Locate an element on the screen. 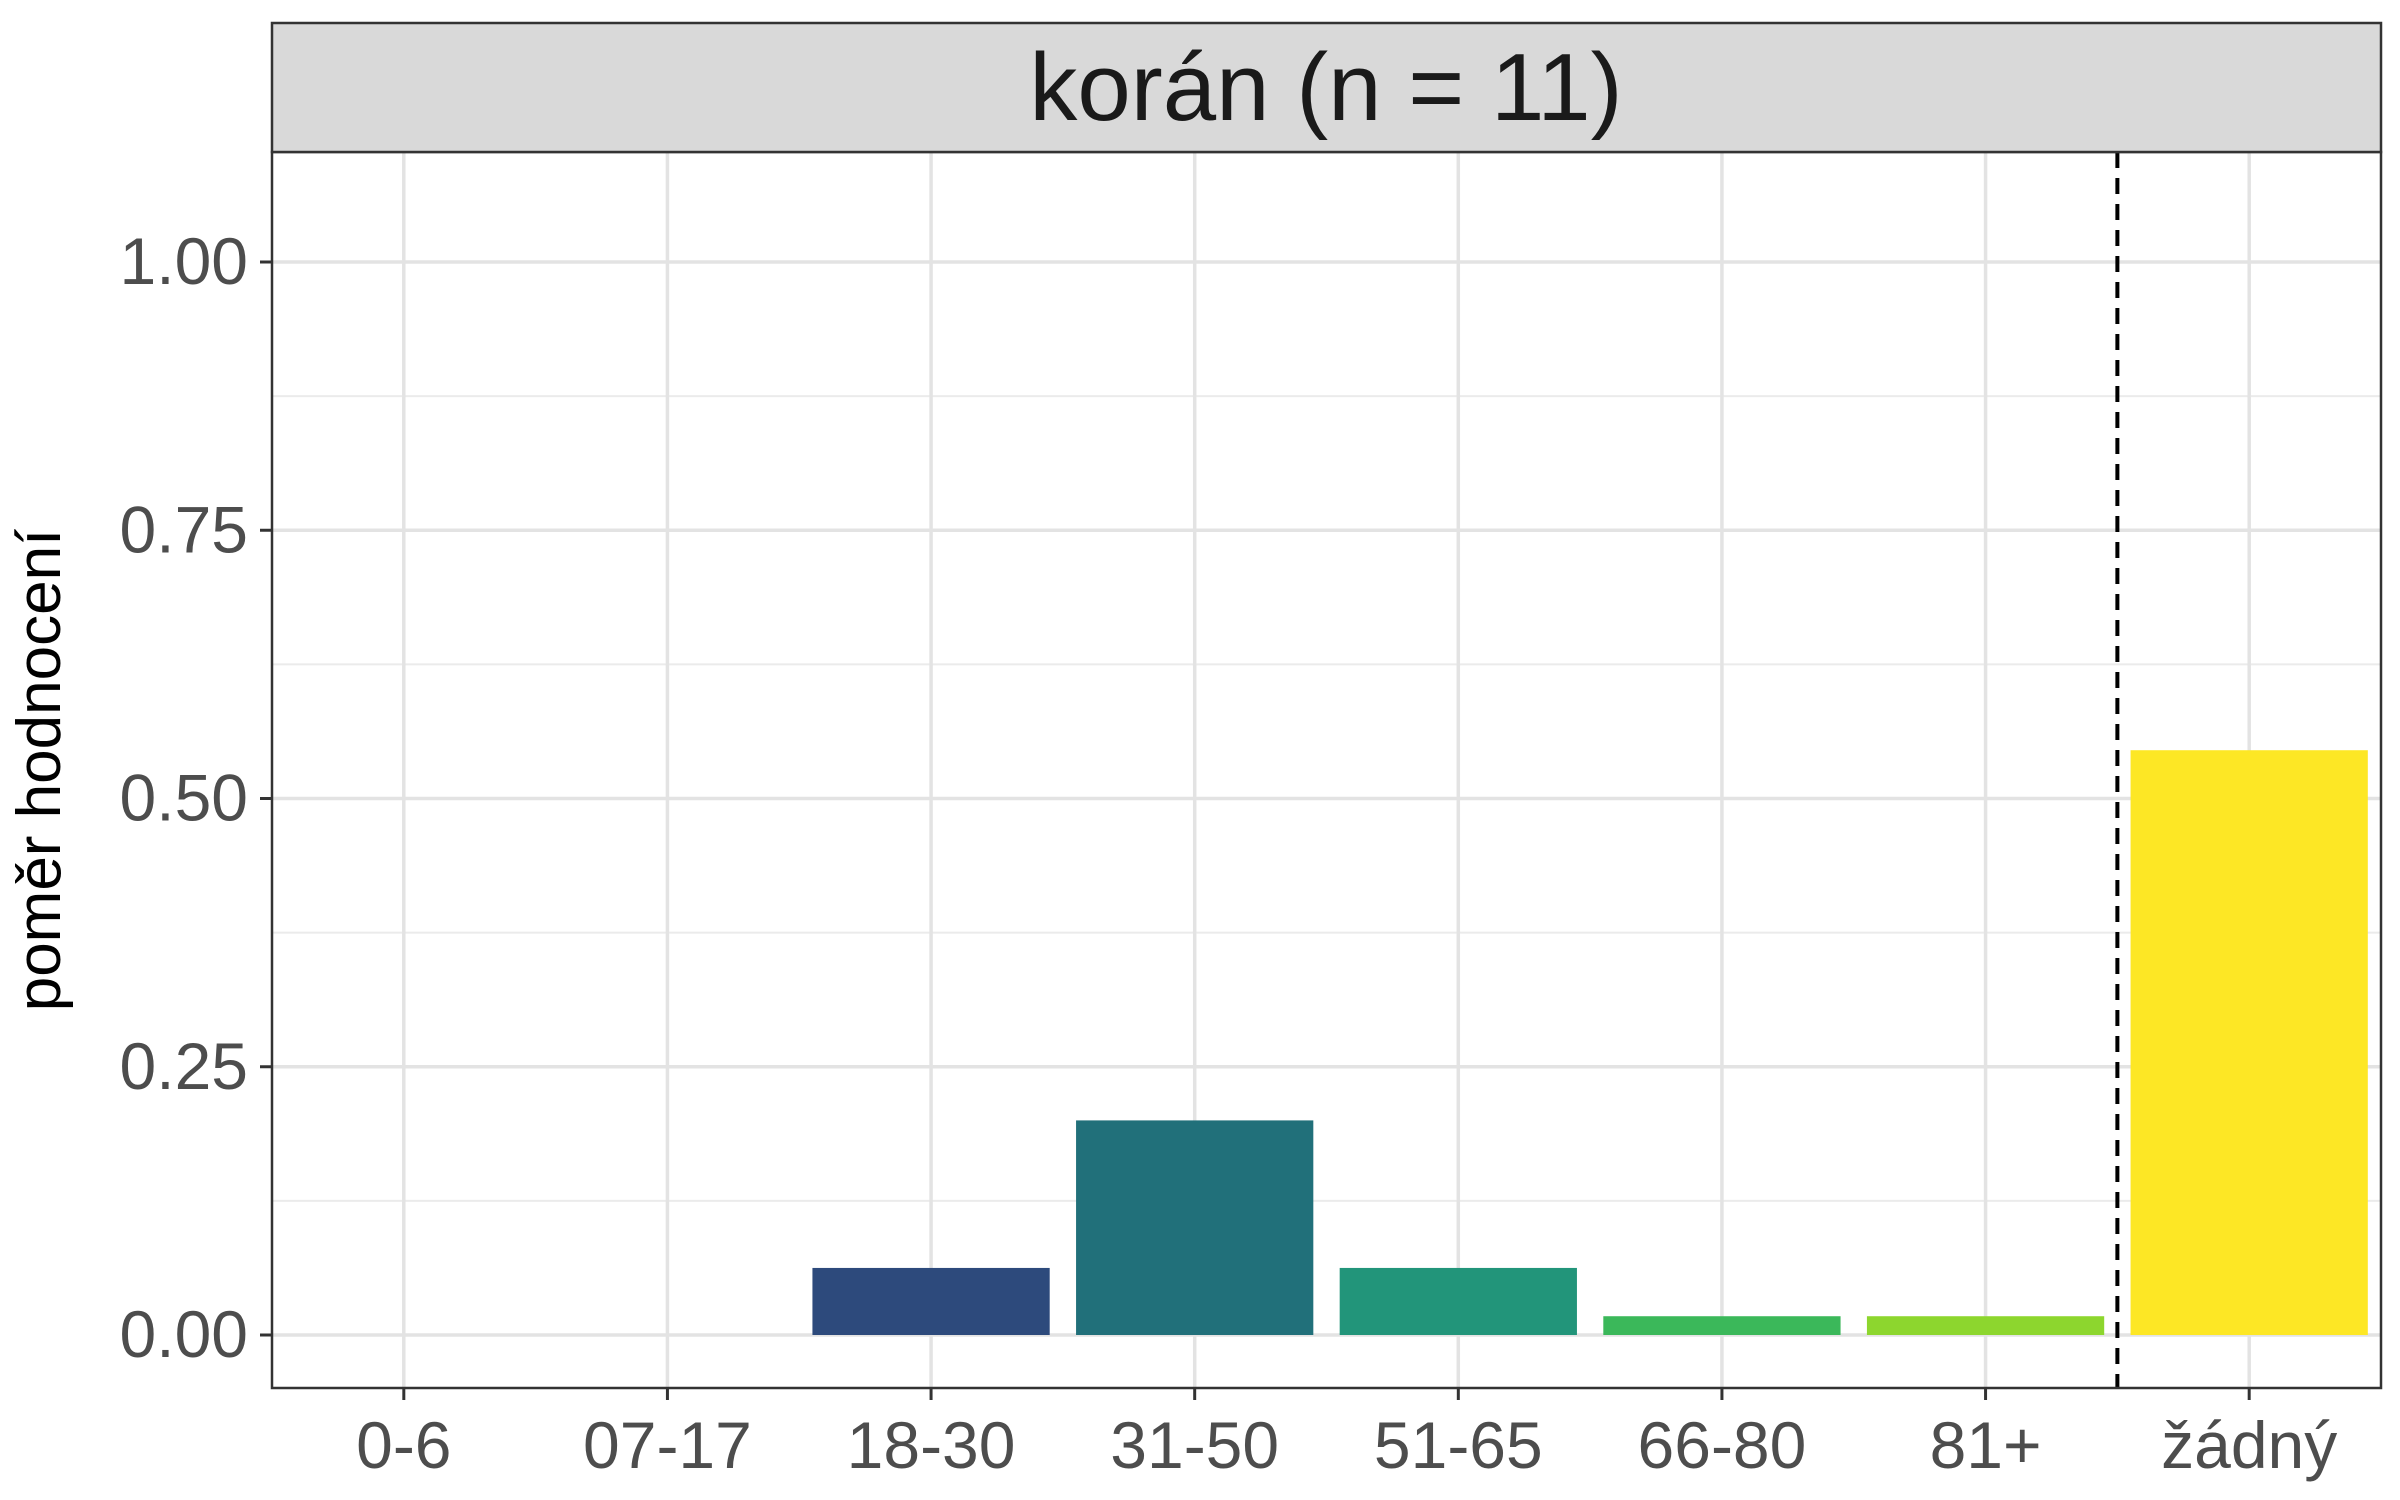  x-tick-label: 31-50 is located at coordinates (1194, 1445).